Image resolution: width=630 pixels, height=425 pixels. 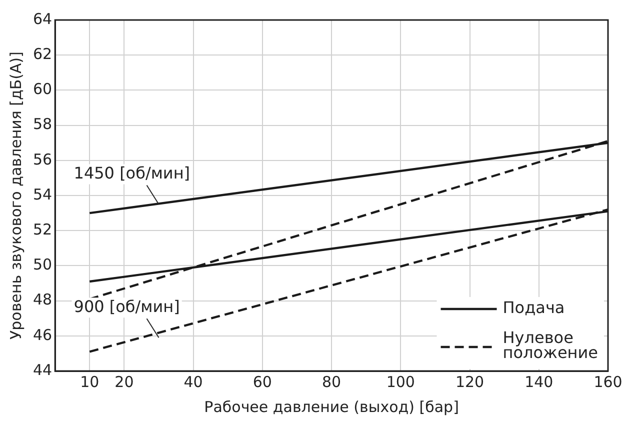 What do you see at coordinates (42, 53) in the screenshot?
I see `y-tick-label: 62` at bounding box center [42, 53].